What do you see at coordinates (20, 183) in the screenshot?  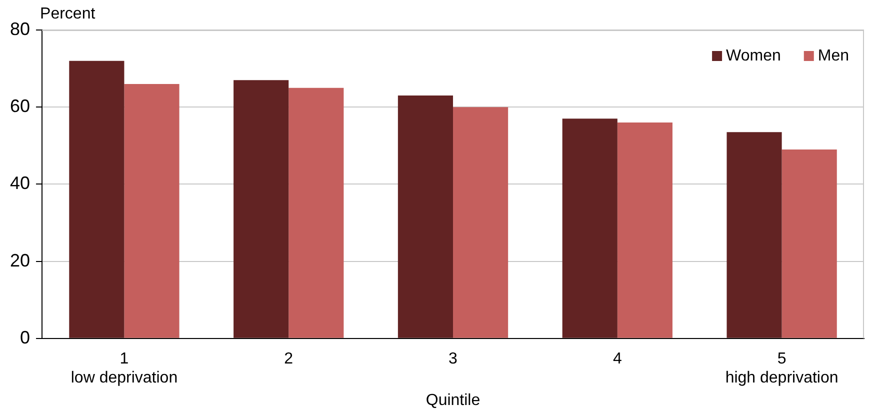 I see `y-tick-label: 40` at bounding box center [20, 183].